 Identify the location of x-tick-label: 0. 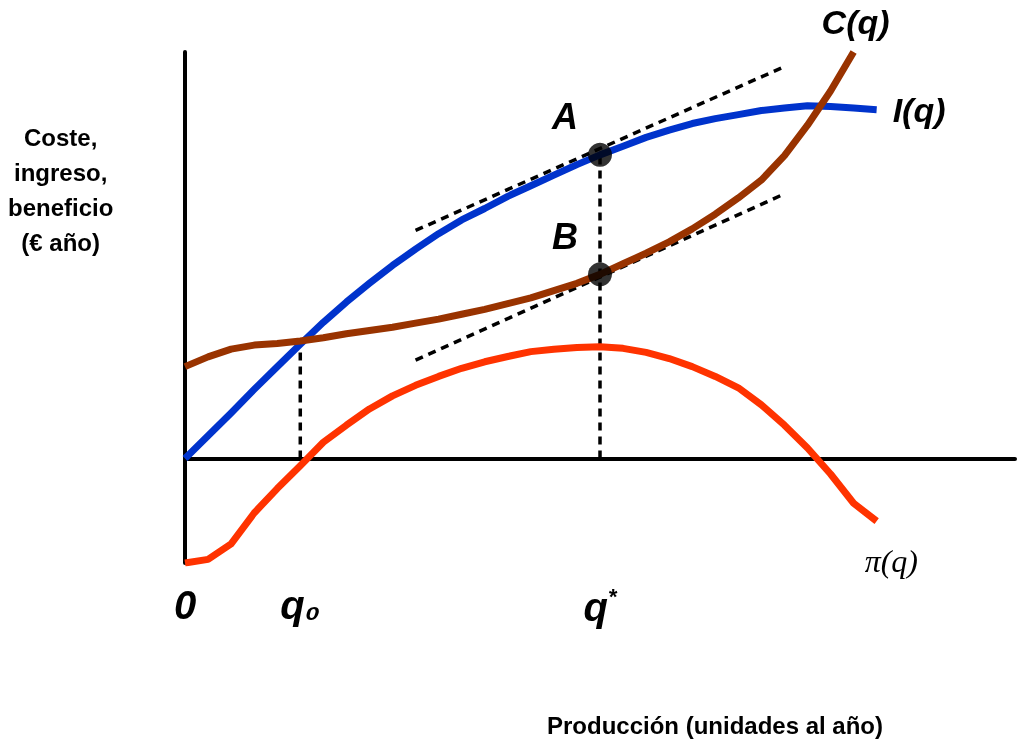
(185, 605).